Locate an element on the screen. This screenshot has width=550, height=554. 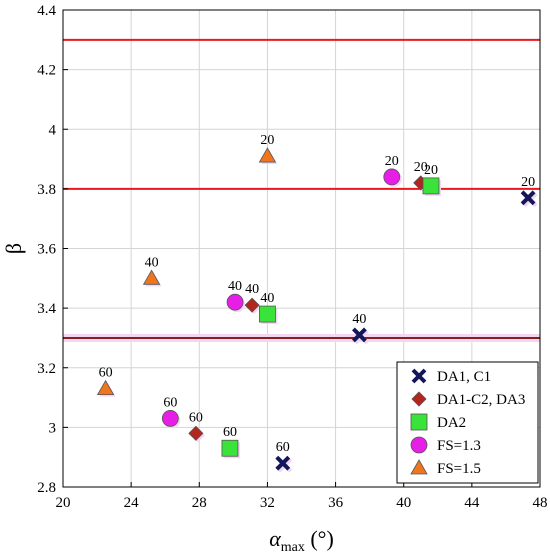
x-axis-title: αmax (°) is located at coordinates (301, 540).